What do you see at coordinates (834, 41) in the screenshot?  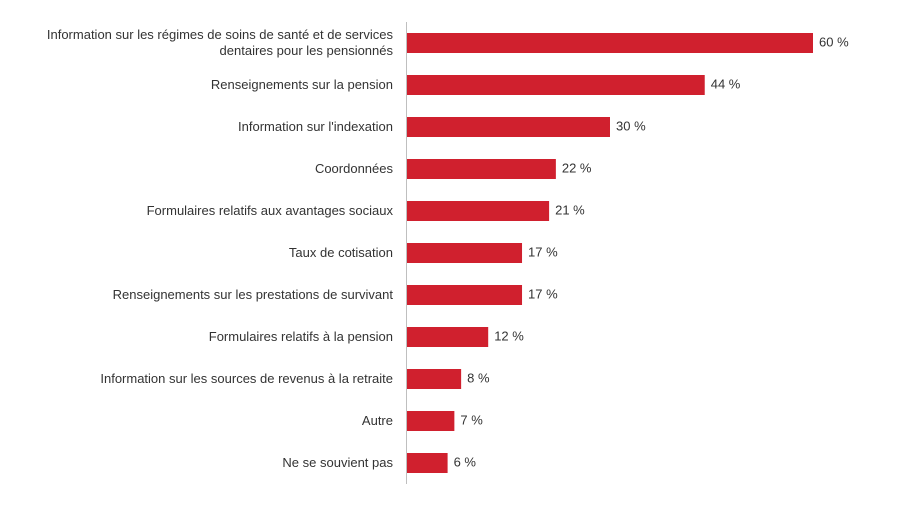 I see `value-label: 60 %` at bounding box center [834, 41].